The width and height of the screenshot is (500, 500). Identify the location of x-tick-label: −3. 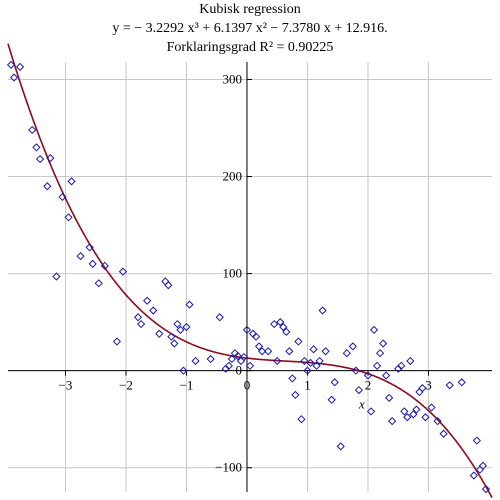
(66, 385).